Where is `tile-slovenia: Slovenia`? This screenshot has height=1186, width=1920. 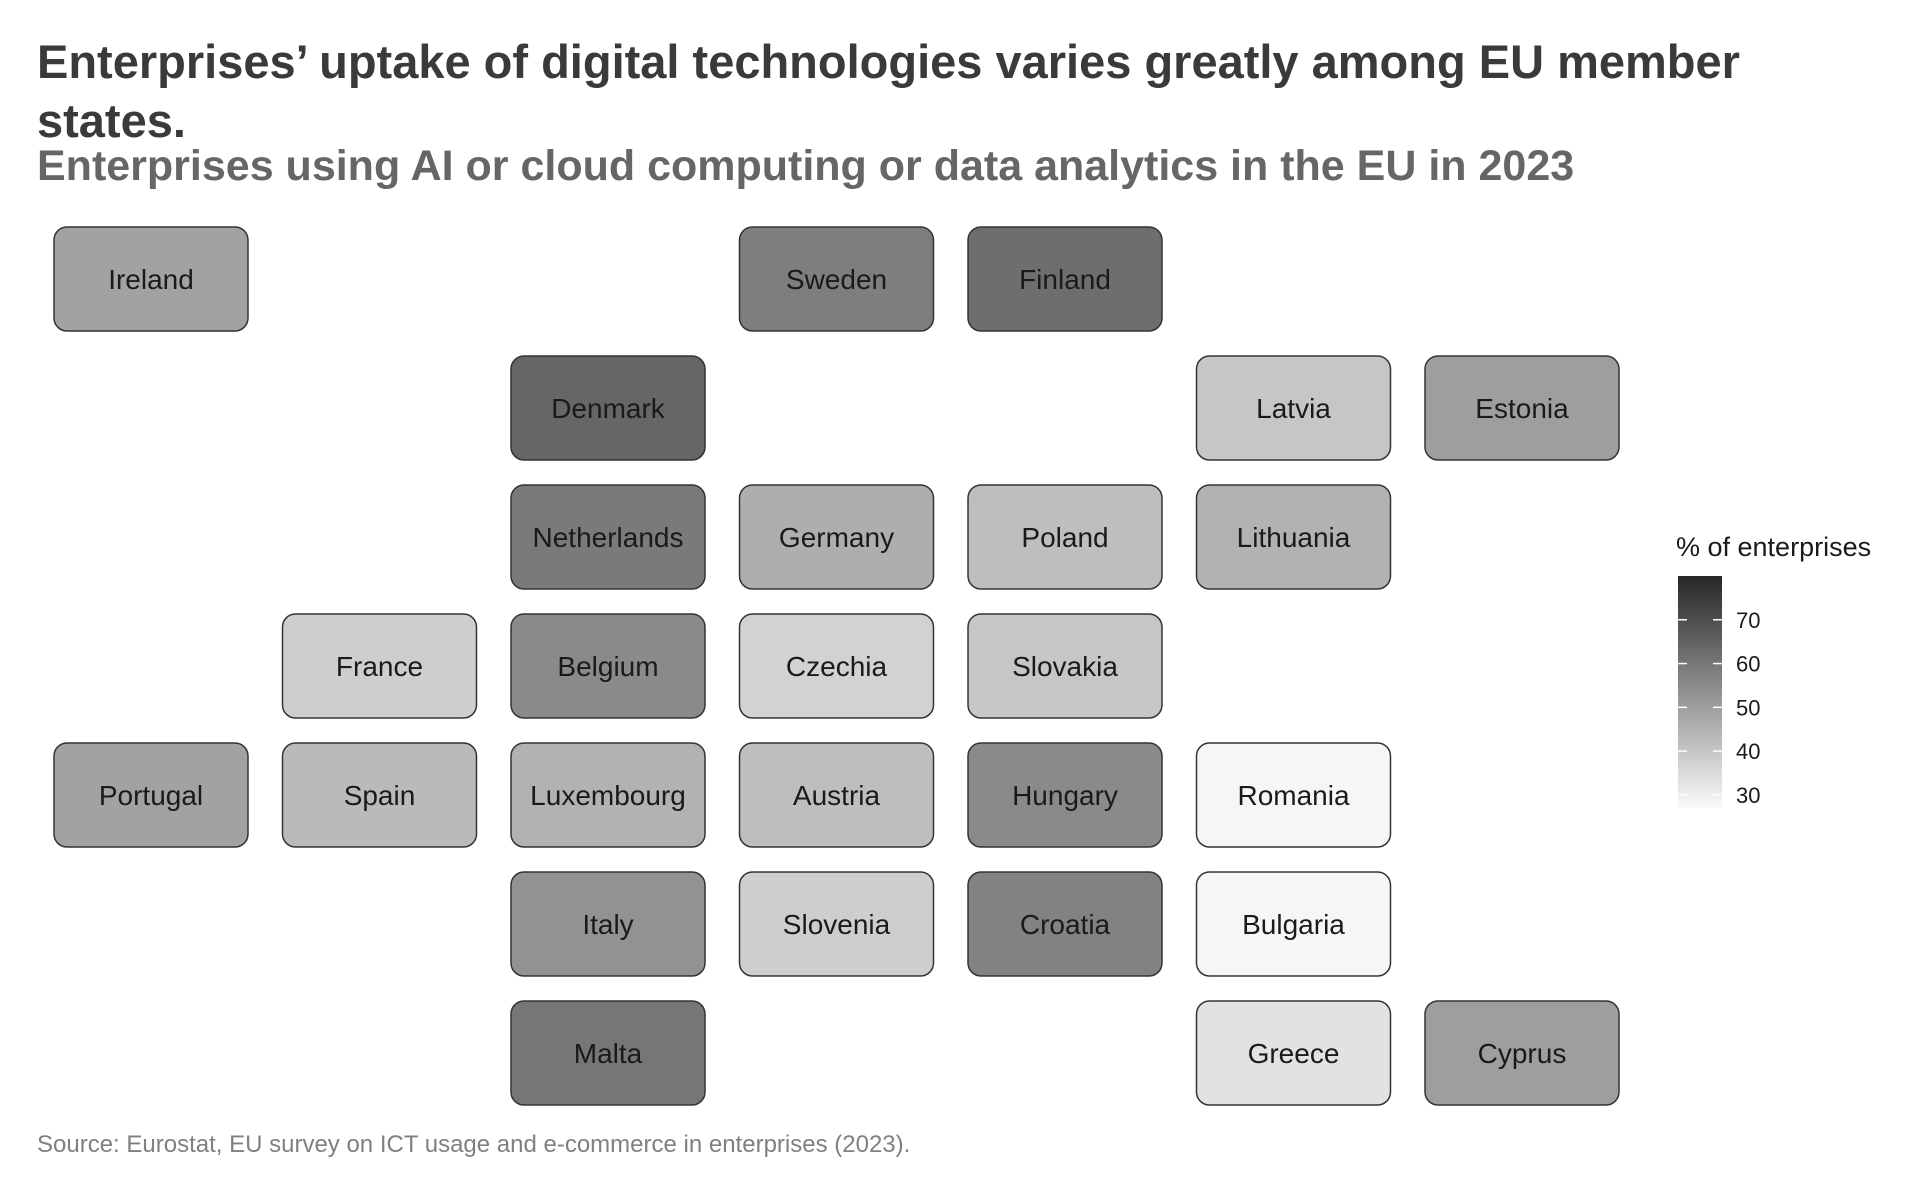 tile-slovenia: Slovenia is located at coordinates (836, 924).